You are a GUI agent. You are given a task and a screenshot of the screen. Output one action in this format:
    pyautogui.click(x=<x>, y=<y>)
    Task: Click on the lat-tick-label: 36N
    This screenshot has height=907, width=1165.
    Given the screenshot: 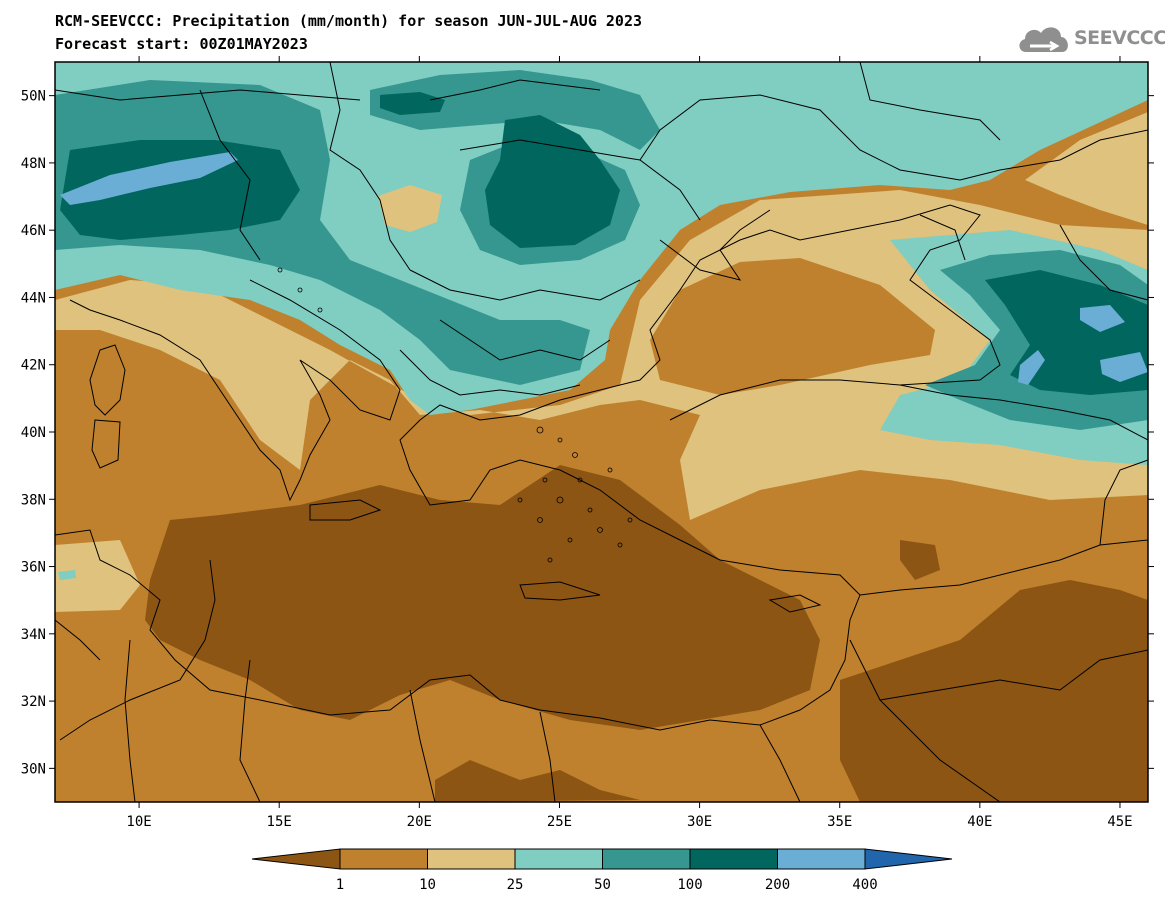 What is the action you would take?
    pyautogui.click(x=33, y=568)
    